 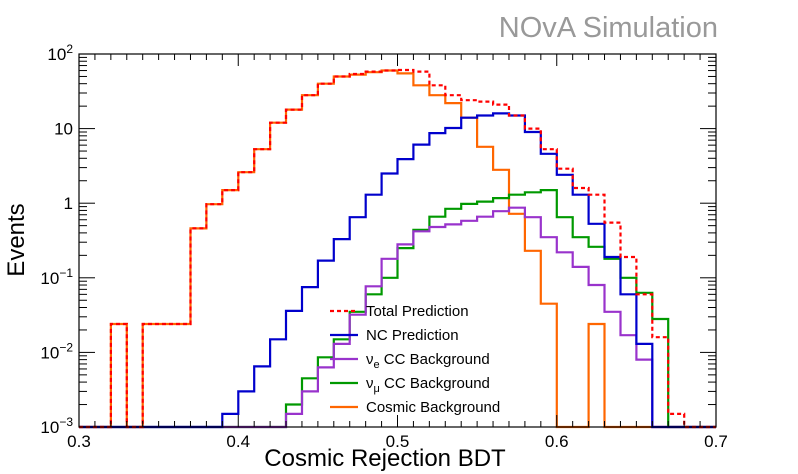 What do you see at coordinates (385, 458) in the screenshot?
I see `x-axis-title: Cosmic Rejection BDT` at bounding box center [385, 458].